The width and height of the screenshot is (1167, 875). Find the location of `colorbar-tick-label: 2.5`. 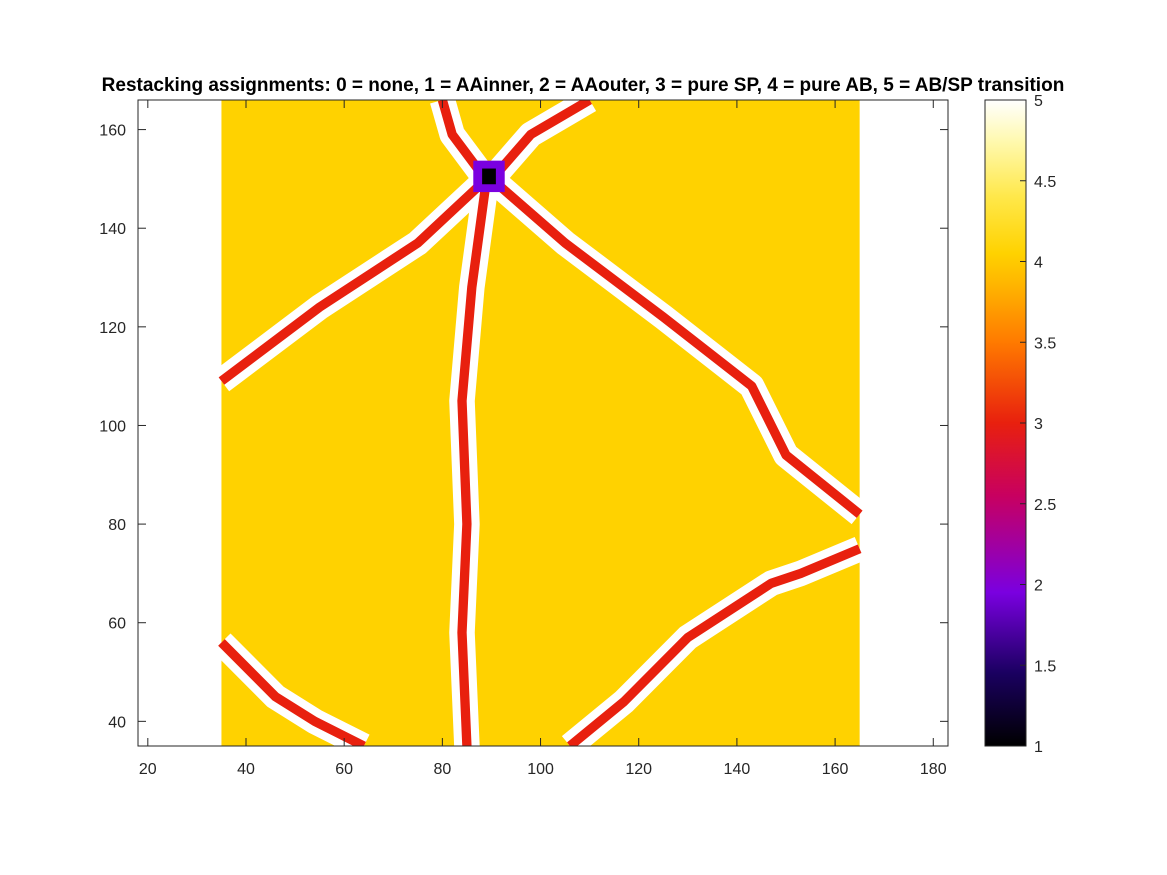

colorbar-tick-label: 2.5 is located at coordinates (1045, 505).